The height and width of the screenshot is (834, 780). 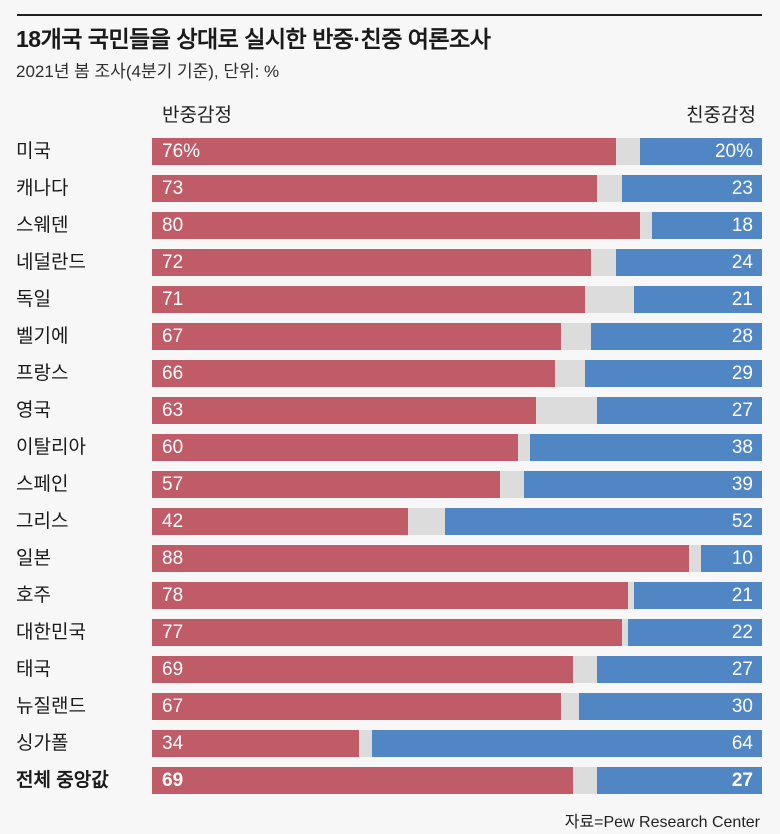 What do you see at coordinates (173, 373) in the screenshot?
I see `anti-china-value: 66` at bounding box center [173, 373].